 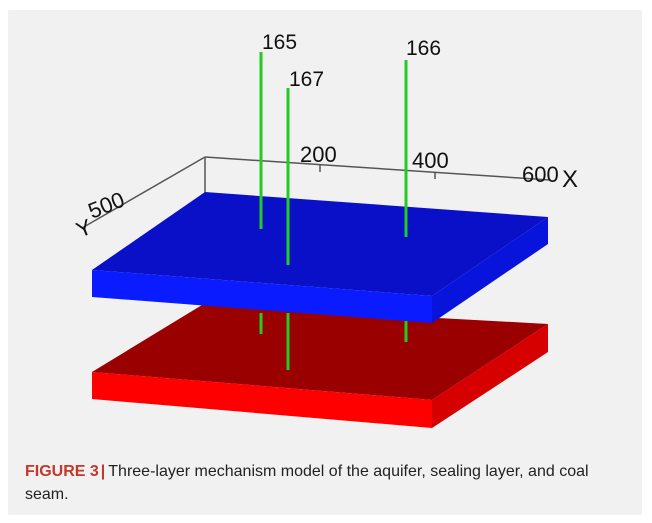 I want to click on caption-label: FIGURE 3, so click(x=62, y=471).